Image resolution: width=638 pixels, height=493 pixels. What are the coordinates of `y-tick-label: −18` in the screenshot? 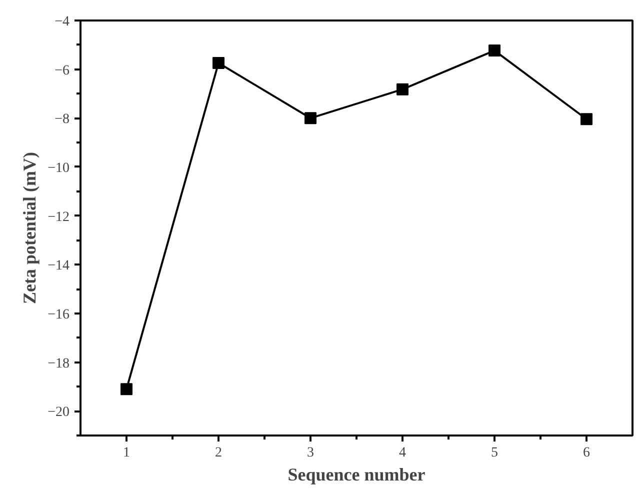 It's located at (59, 364).